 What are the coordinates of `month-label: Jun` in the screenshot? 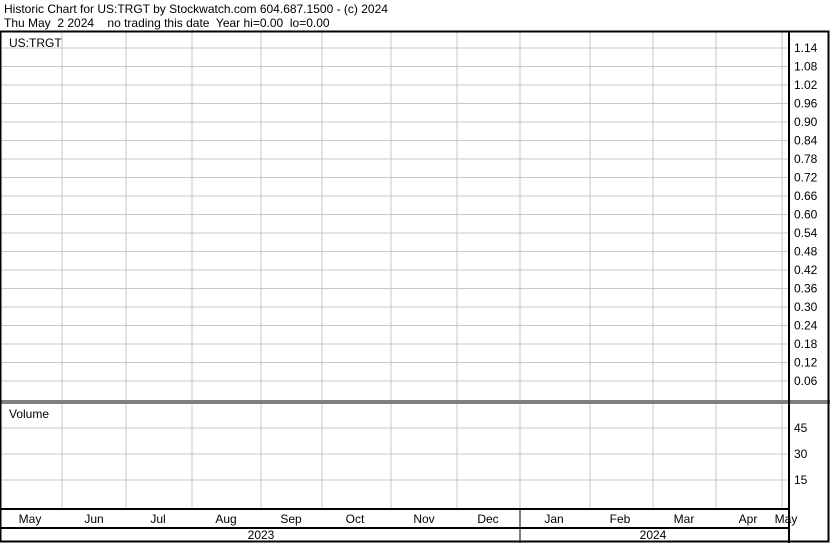 It's located at (93, 519).